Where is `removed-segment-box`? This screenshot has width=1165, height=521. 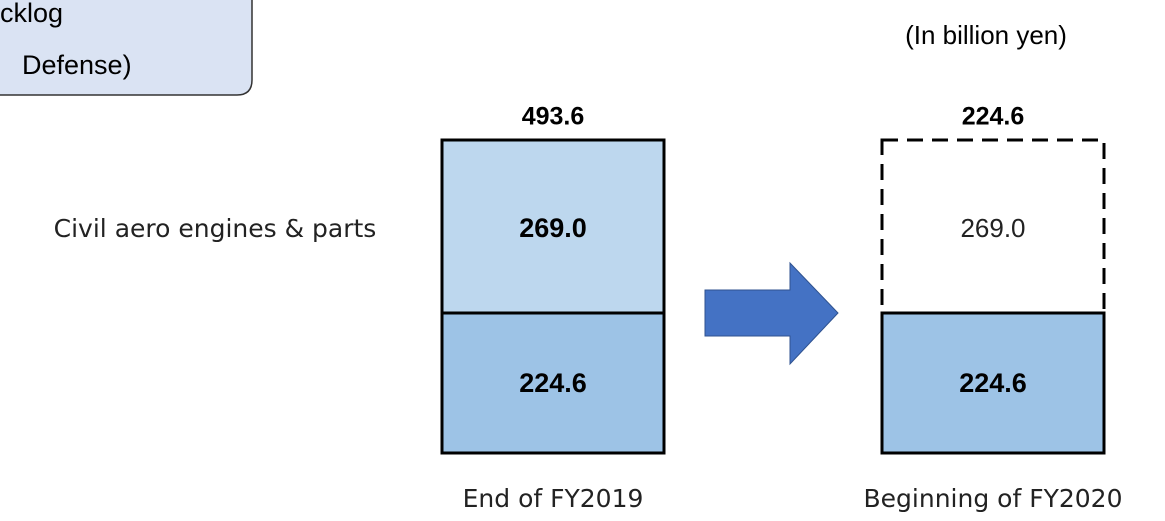
removed-segment-box is located at coordinates (993, 226).